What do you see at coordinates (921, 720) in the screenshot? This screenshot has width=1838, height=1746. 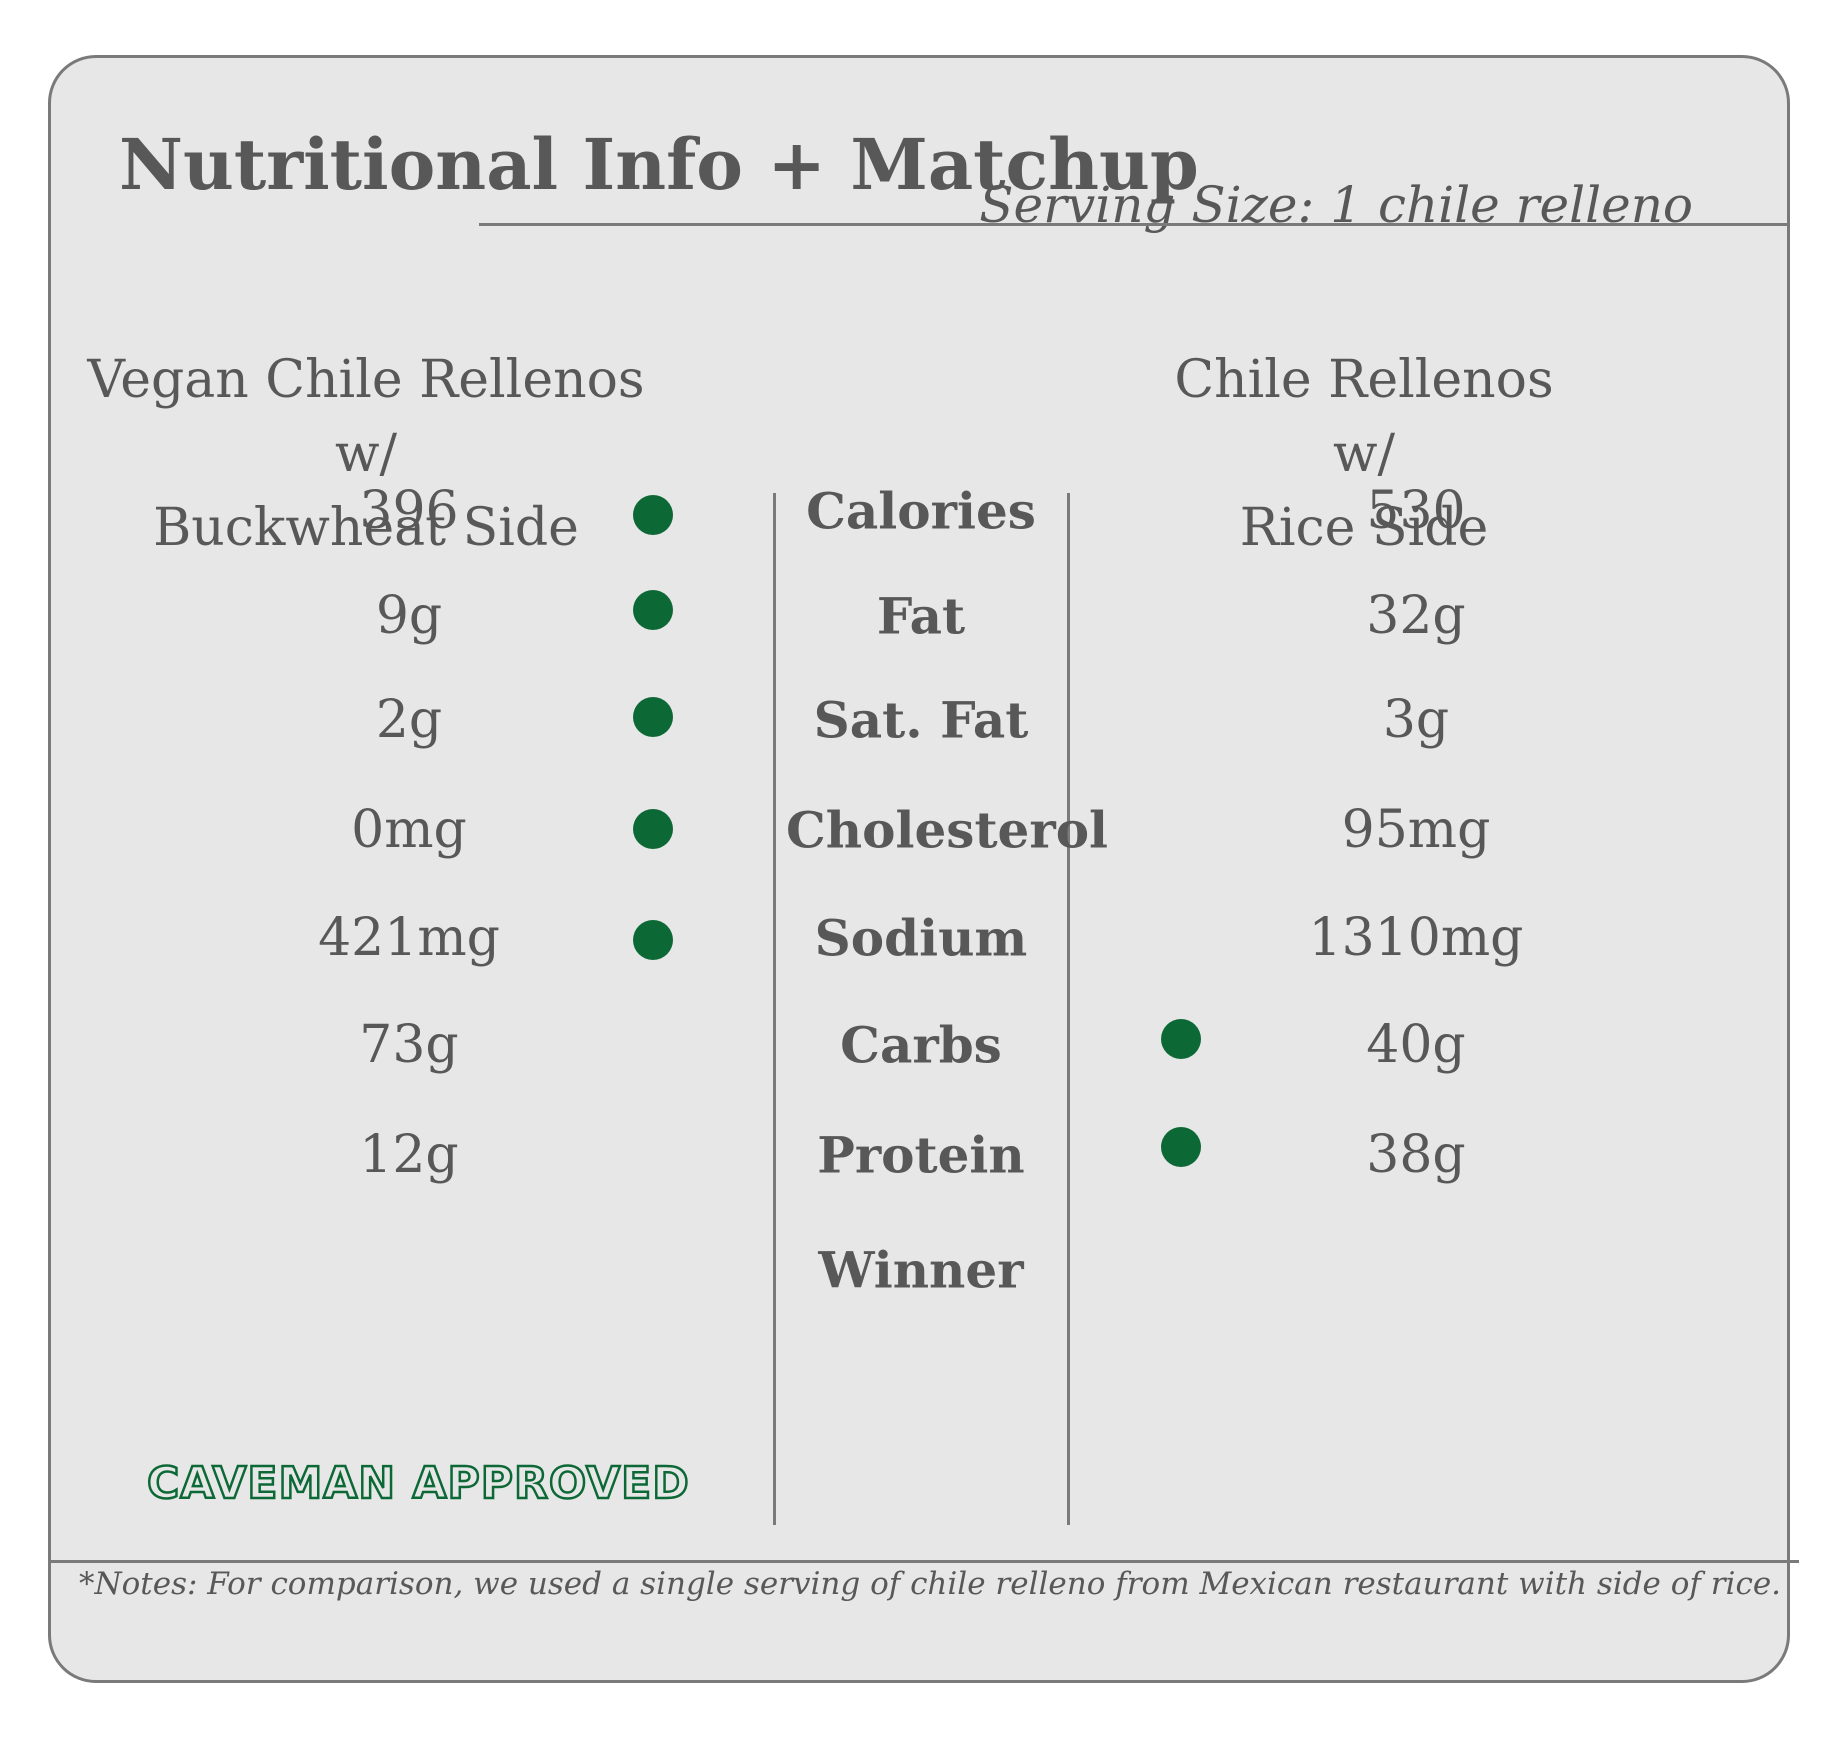 I see `nutrient-label: Sat. Fat` at bounding box center [921, 720].